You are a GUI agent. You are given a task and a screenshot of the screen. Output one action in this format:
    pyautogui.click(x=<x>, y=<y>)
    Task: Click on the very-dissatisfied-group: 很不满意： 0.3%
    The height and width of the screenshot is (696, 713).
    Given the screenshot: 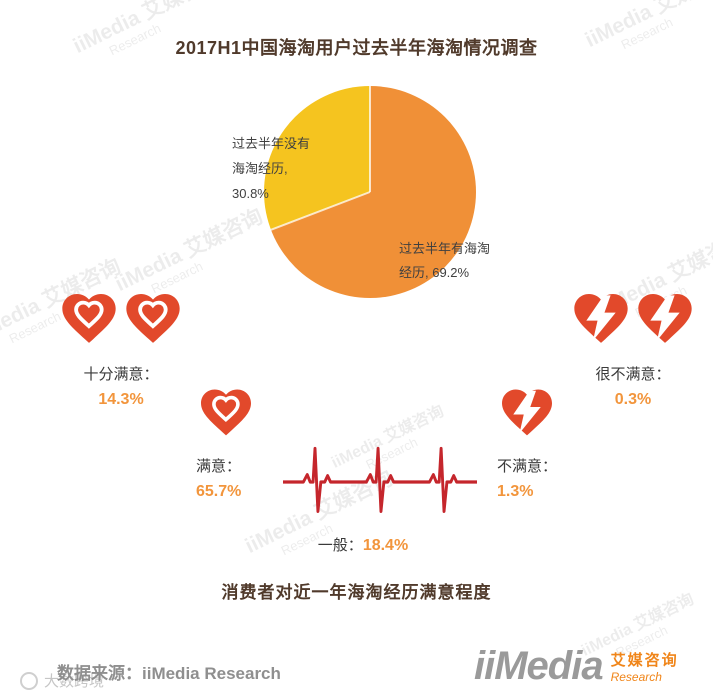 What is the action you would take?
    pyautogui.click(x=633, y=347)
    